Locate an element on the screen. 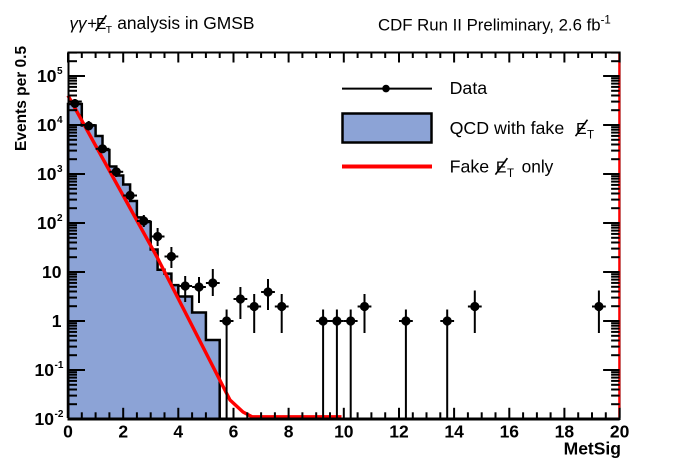 The image size is (689, 467). svg-text: E is located at coordinates (101, 24).